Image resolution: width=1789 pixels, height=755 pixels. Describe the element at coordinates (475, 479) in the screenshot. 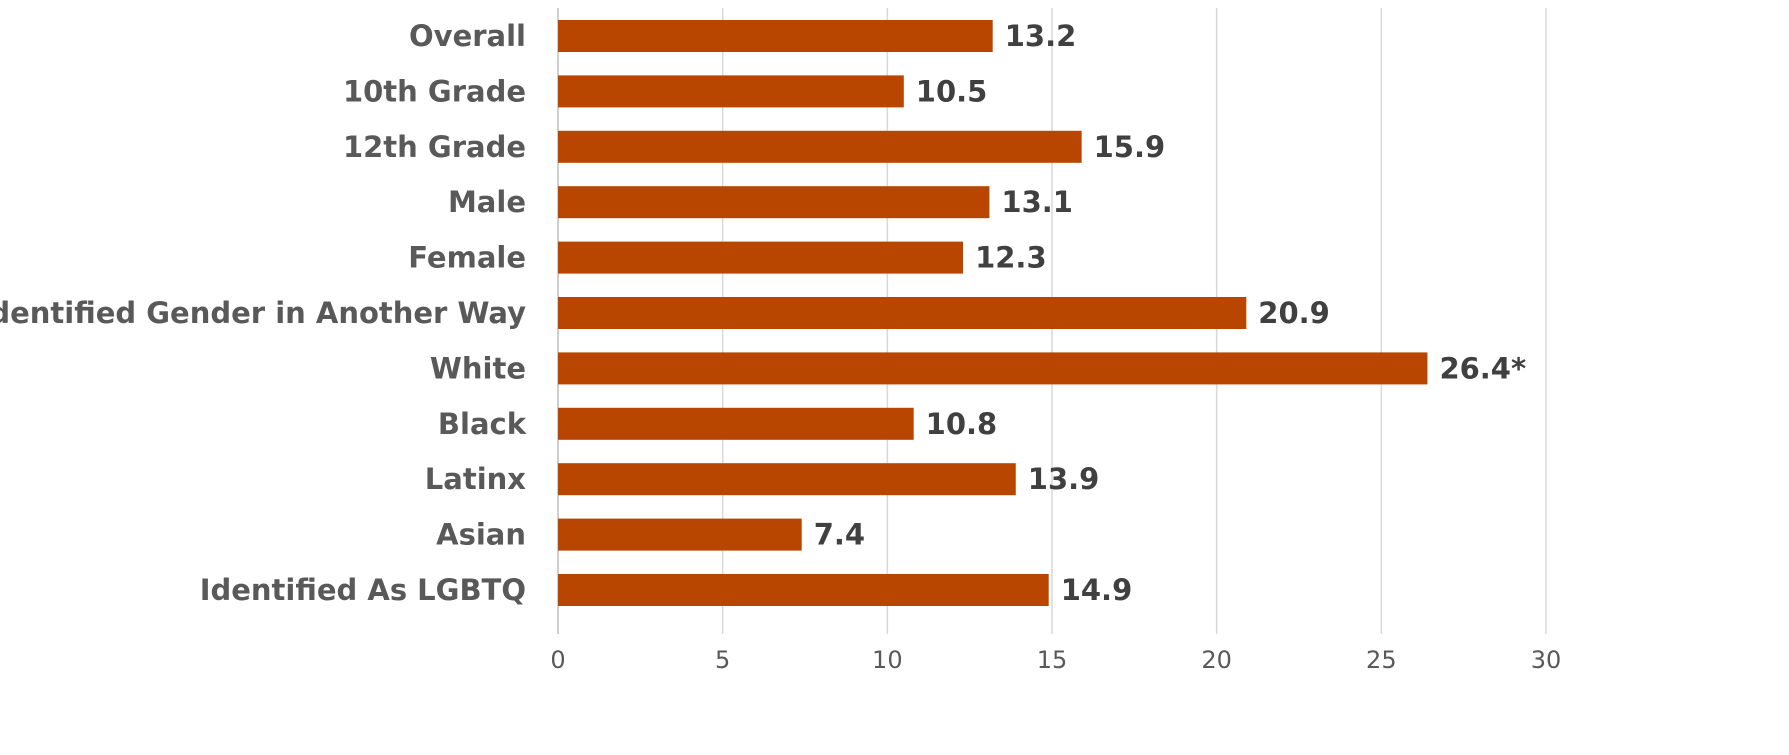

I see `category-label: Latinx` at that location.